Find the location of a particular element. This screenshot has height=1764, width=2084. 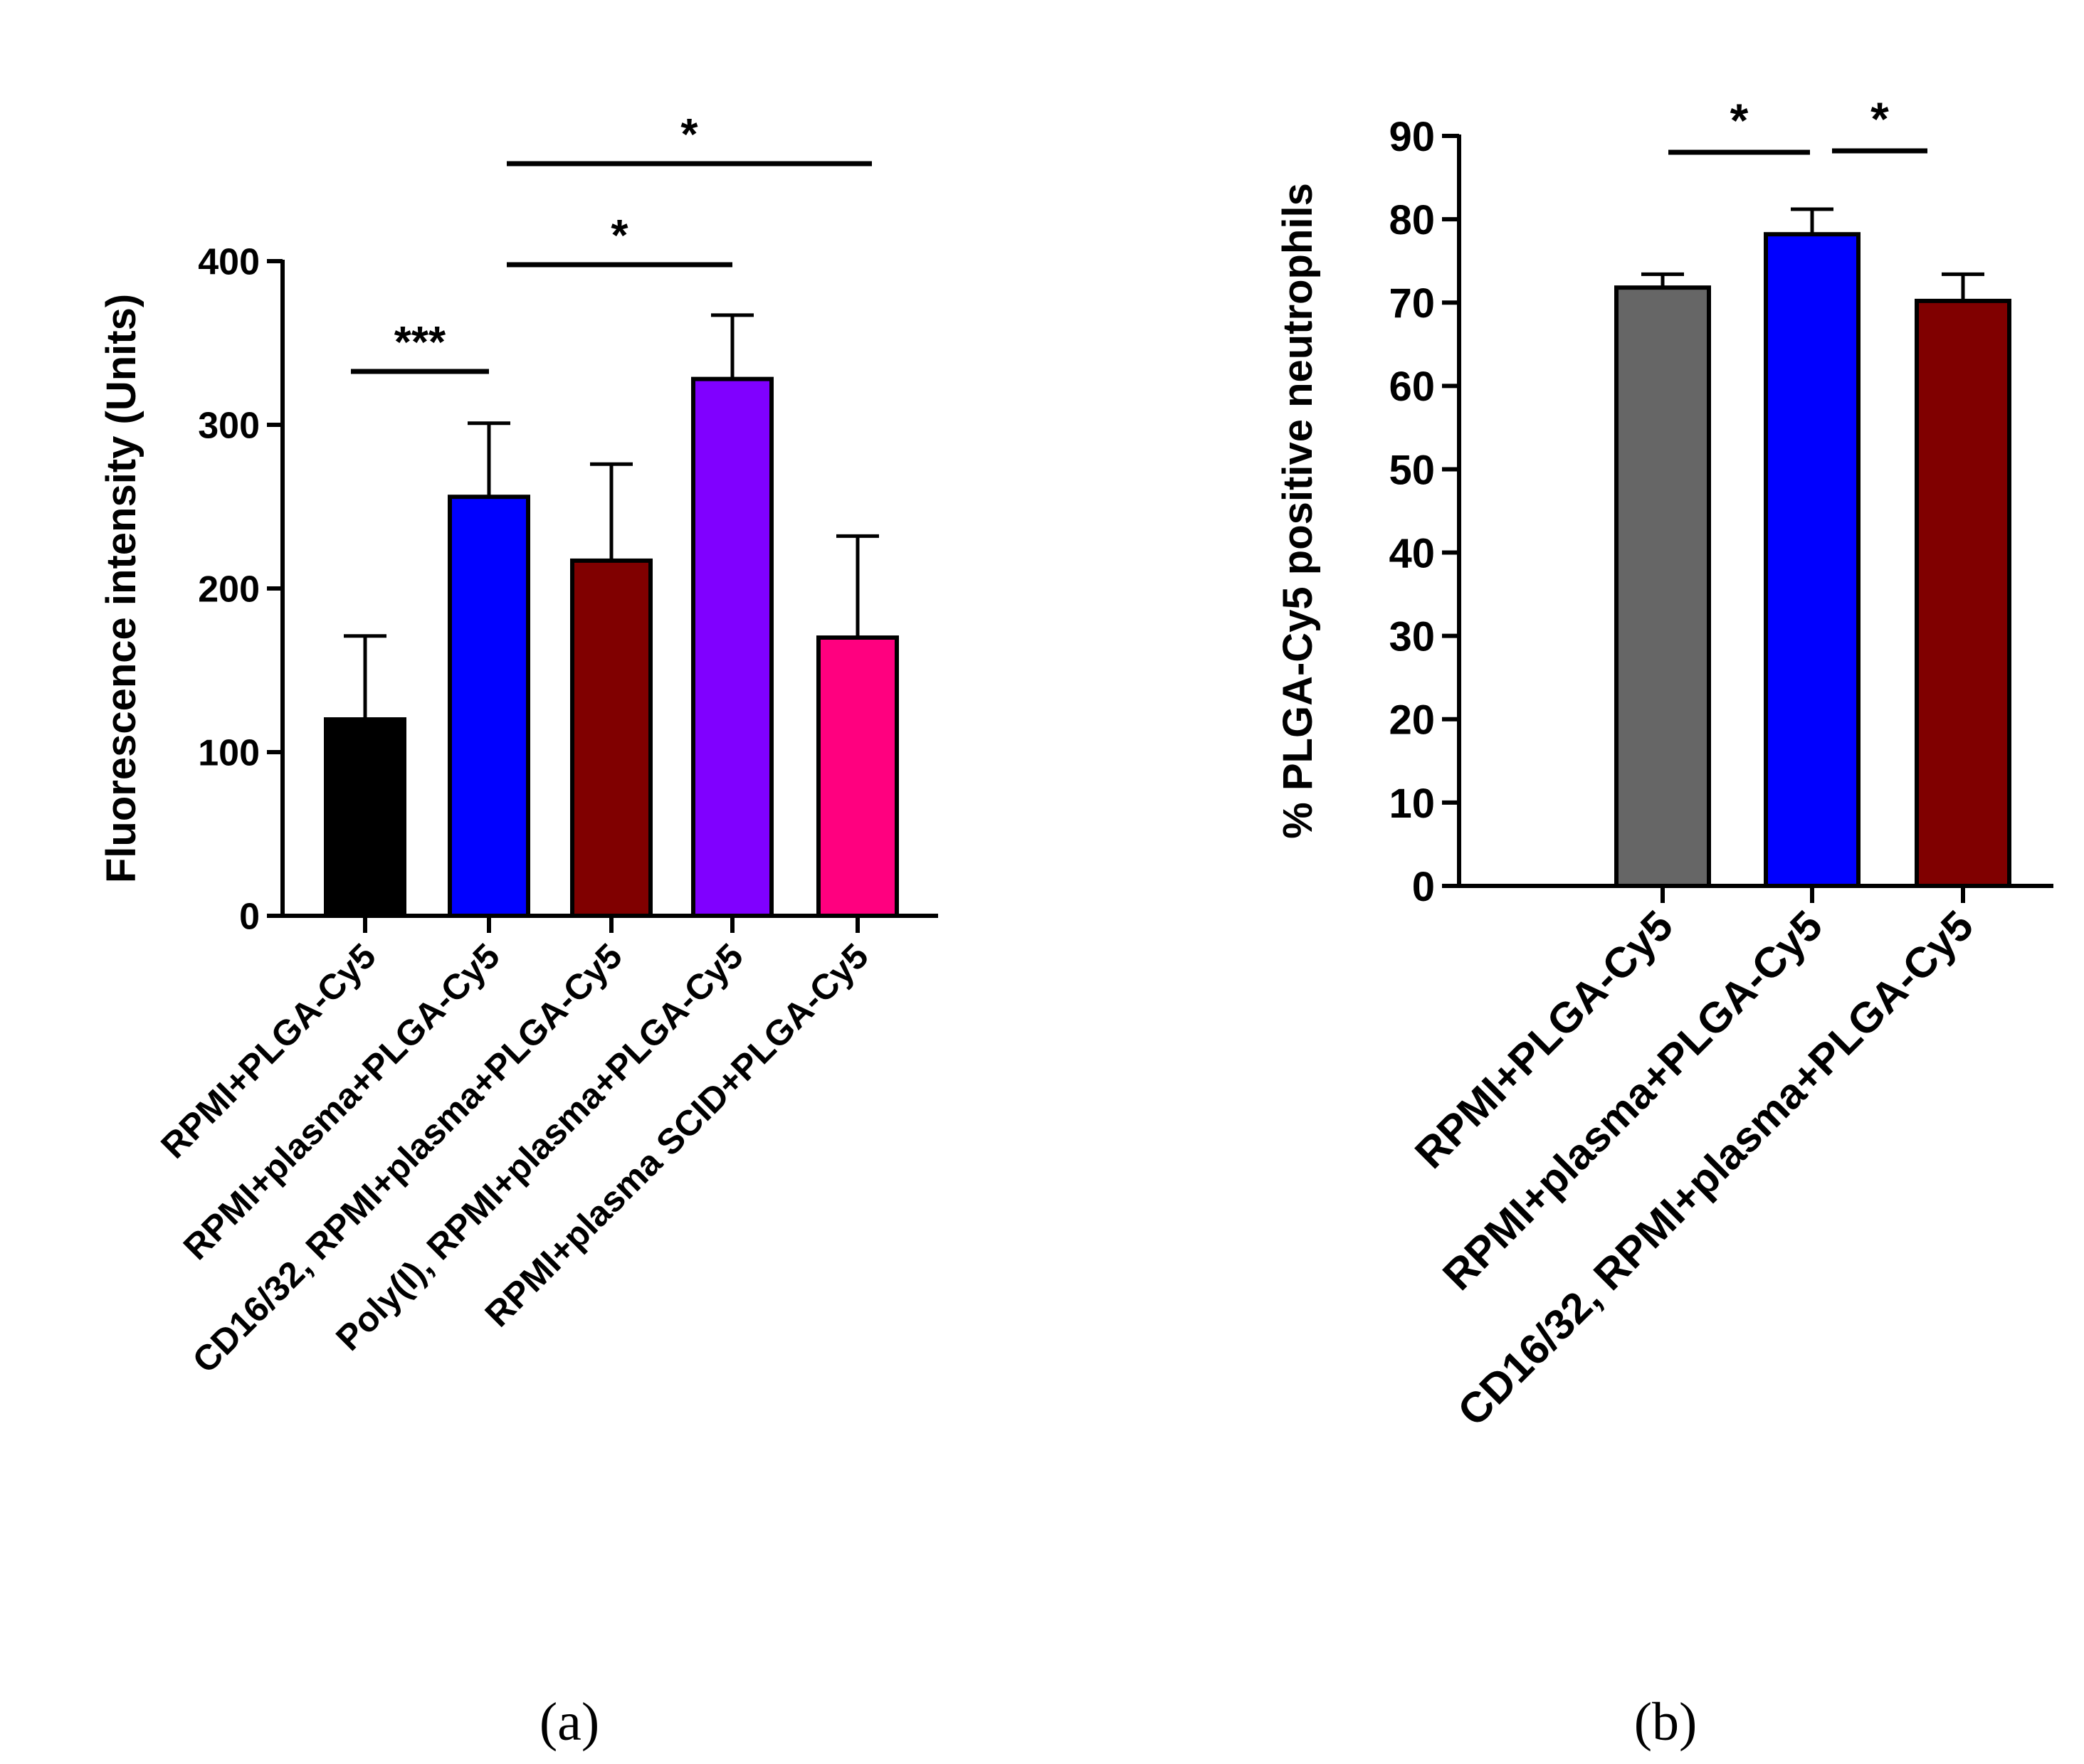

y-tick-label: 90 is located at coordinates (1412, 137).